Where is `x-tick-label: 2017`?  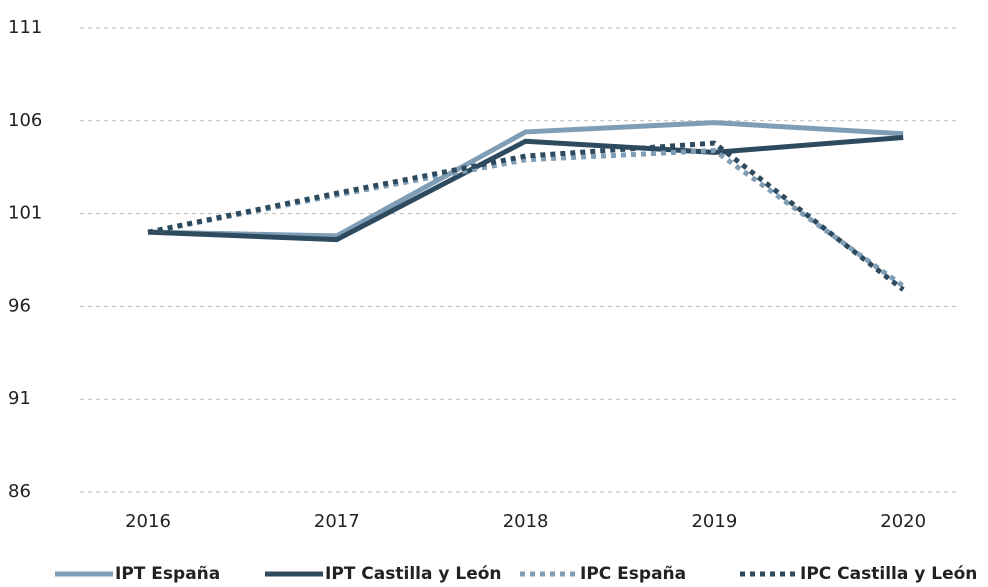 x-tick-label: 2017 is located at coordinates (337, 521).